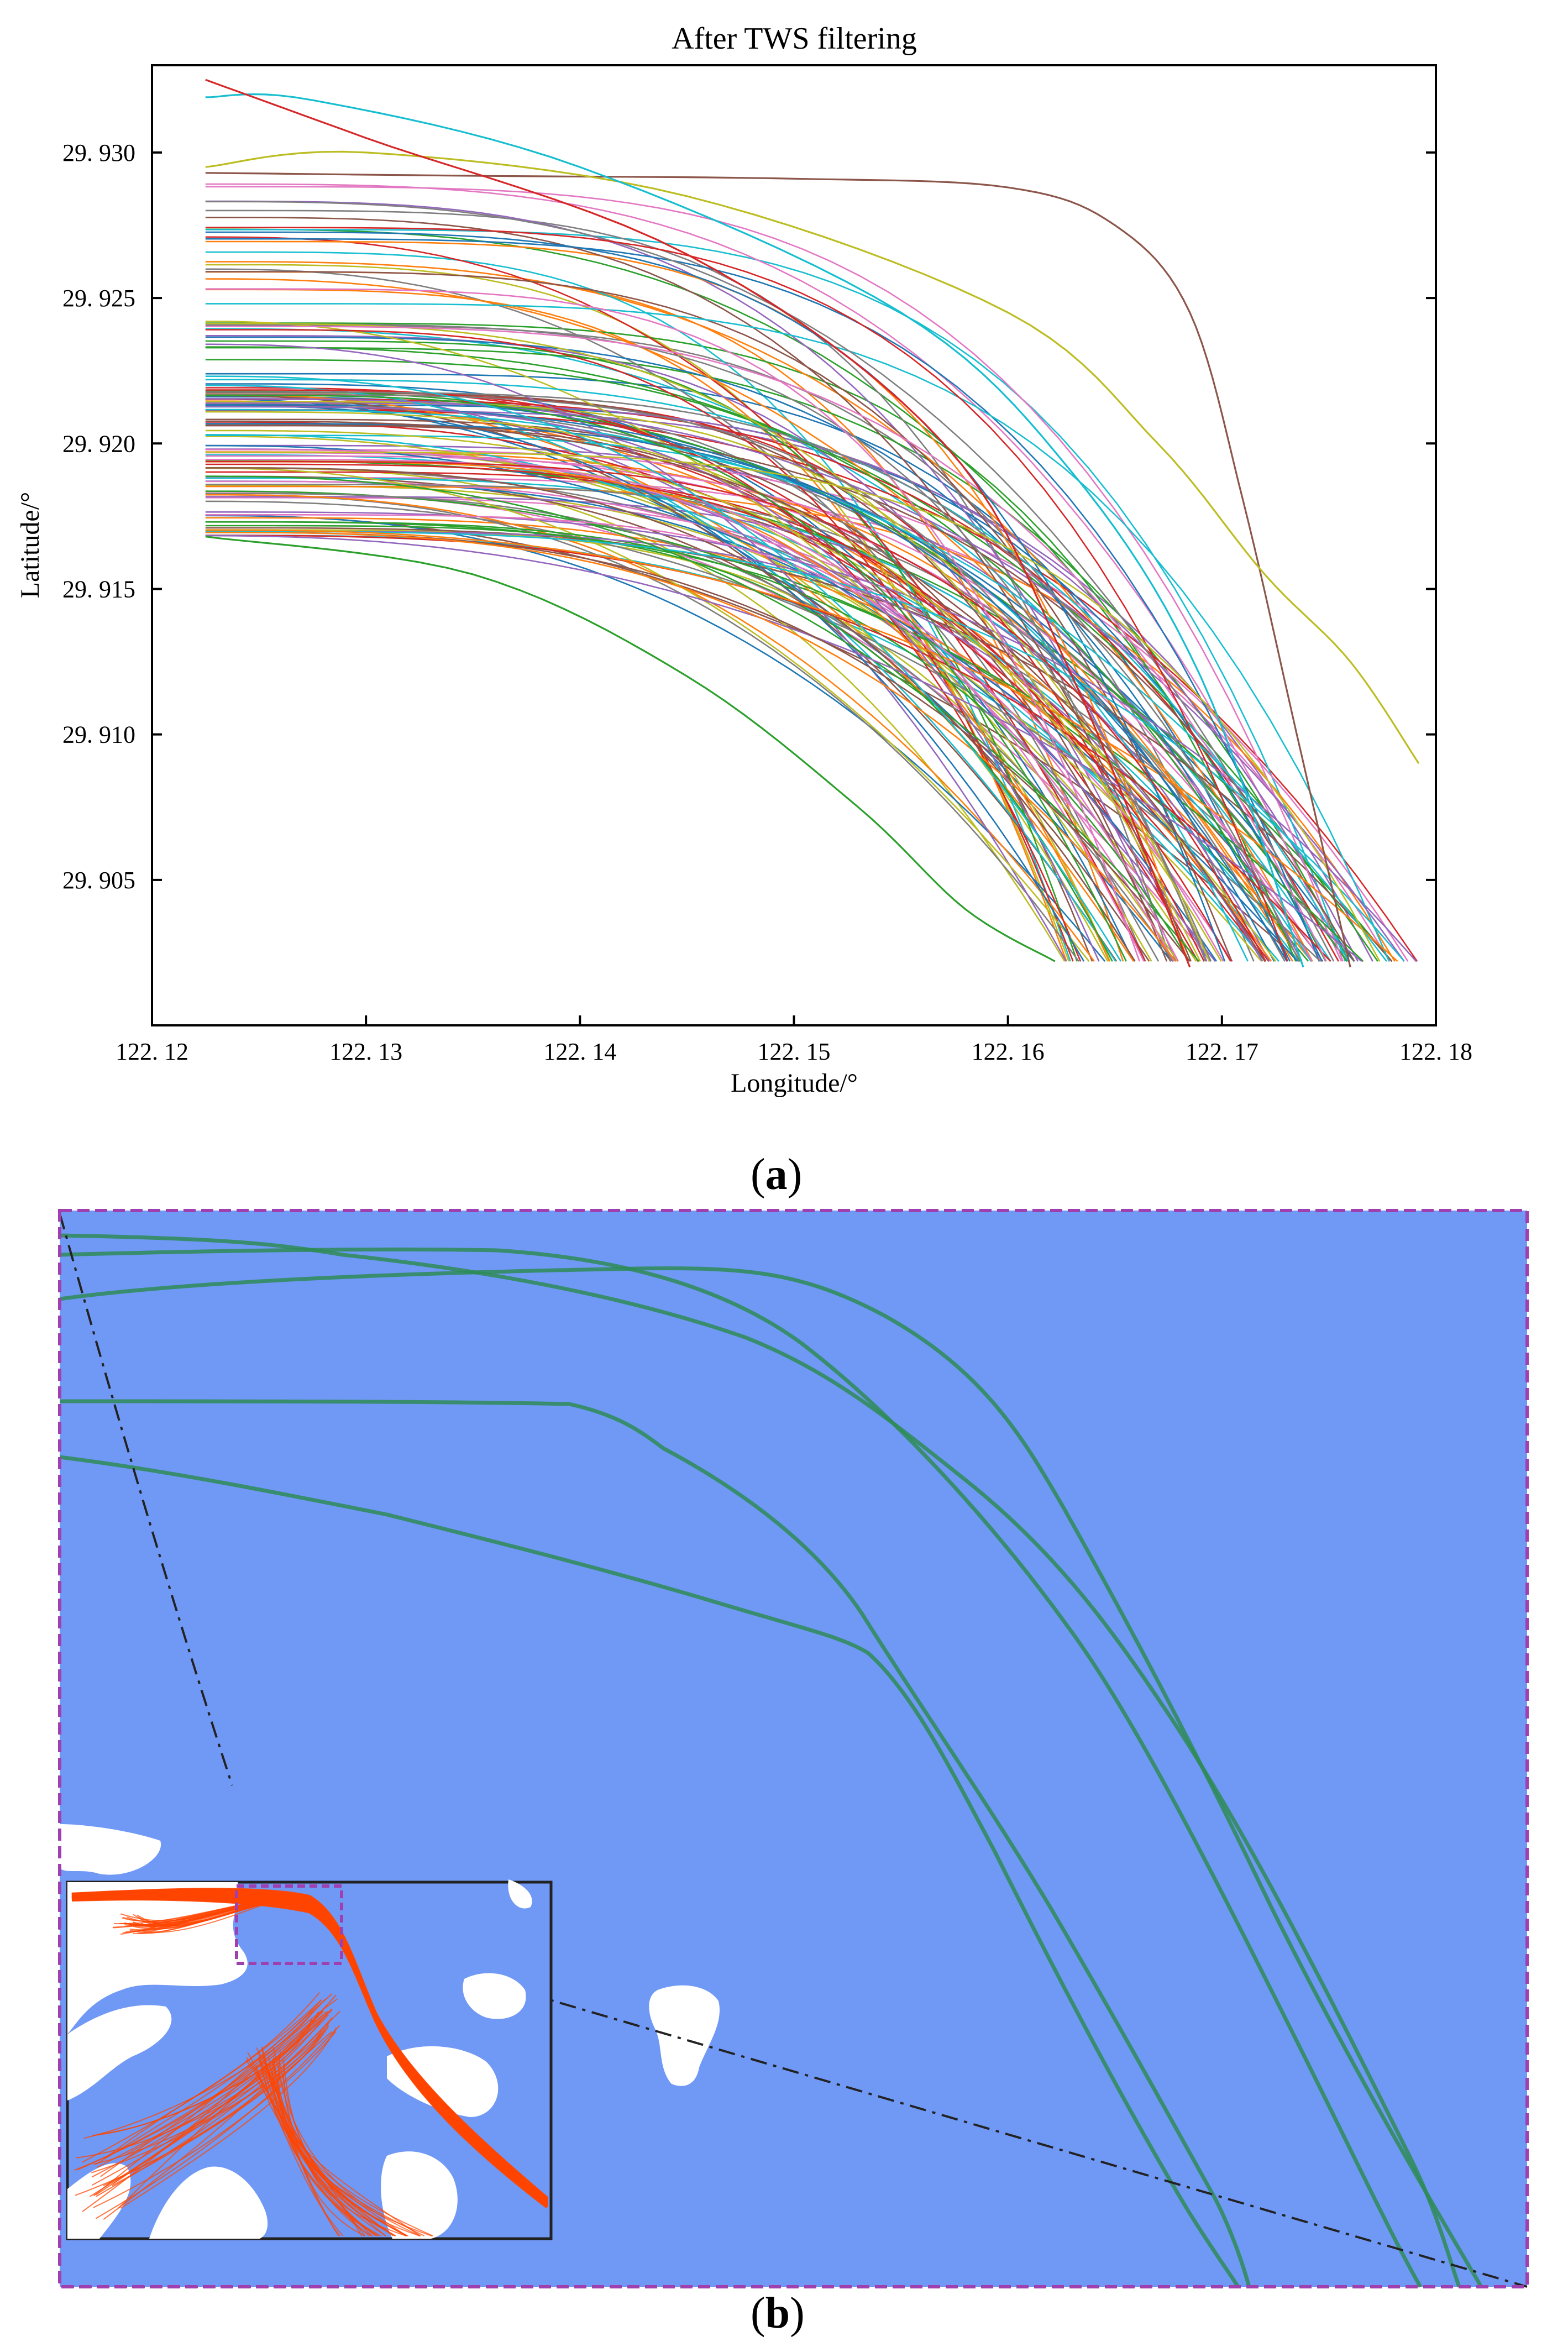  I want to click on inset-map, so click(309, 2059).